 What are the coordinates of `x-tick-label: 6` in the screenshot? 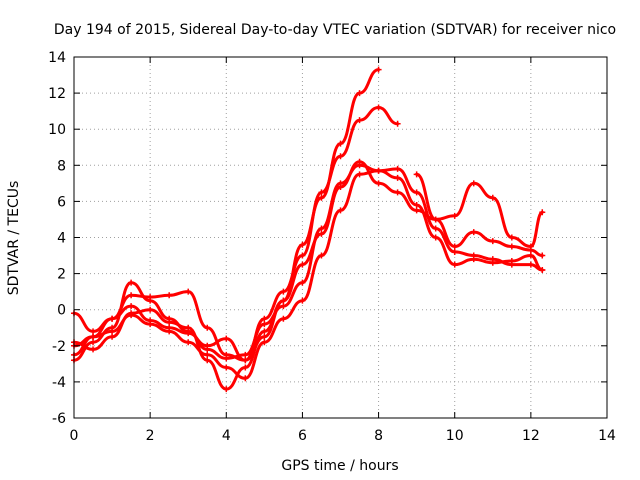 It's located at (302, 436).